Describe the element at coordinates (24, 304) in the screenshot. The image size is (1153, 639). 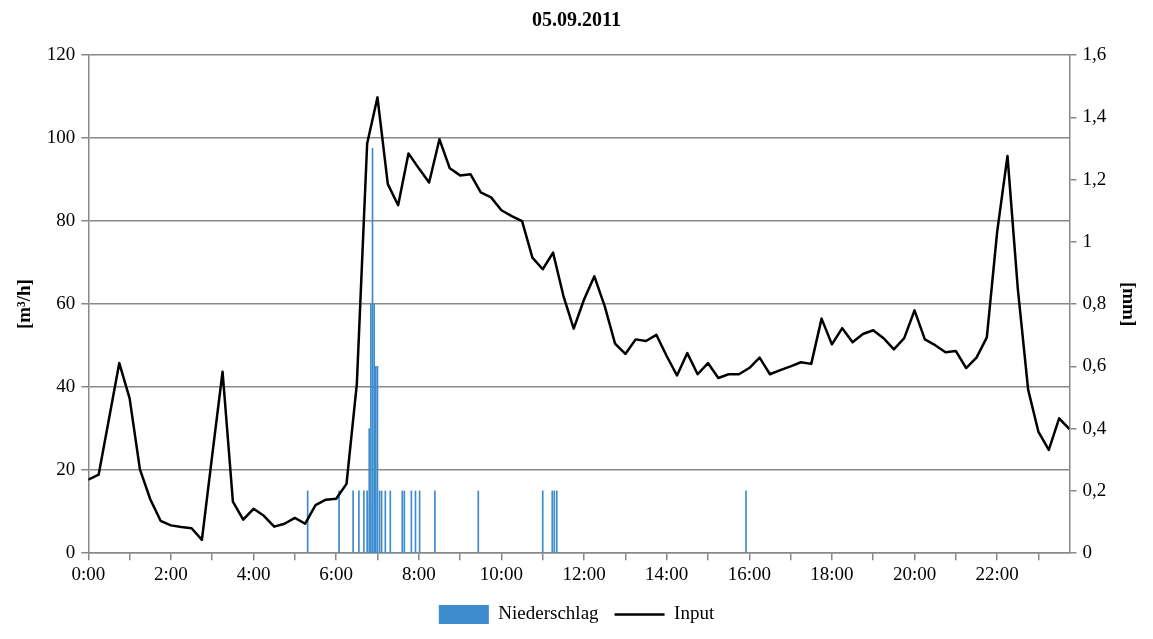
I see `y-axis-title: [m³/h]` at that location.